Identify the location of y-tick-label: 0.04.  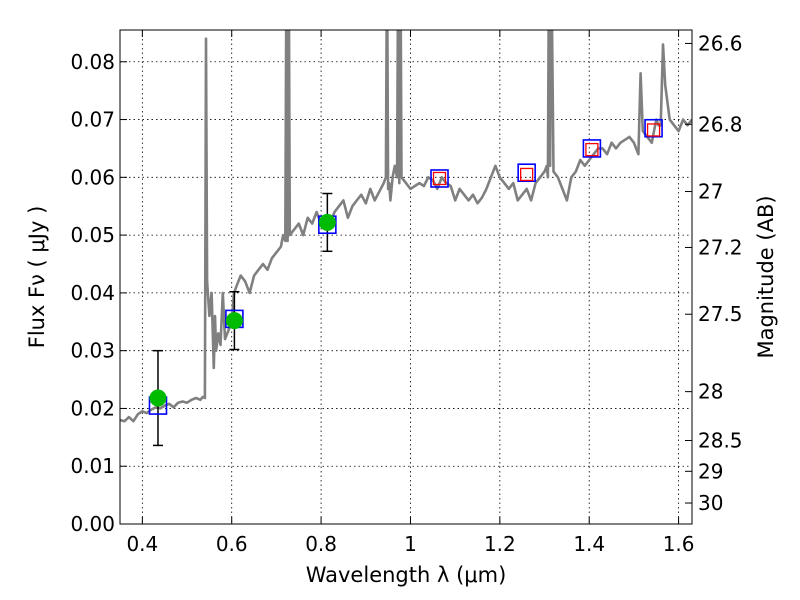
(92, 293).